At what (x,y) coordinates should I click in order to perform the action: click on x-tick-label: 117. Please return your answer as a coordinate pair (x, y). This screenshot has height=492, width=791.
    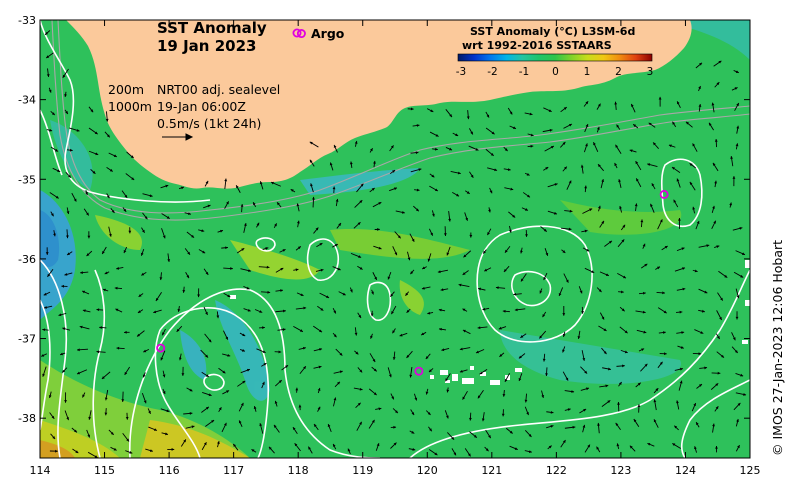
    Looking at the image, I should click on (233, 470).